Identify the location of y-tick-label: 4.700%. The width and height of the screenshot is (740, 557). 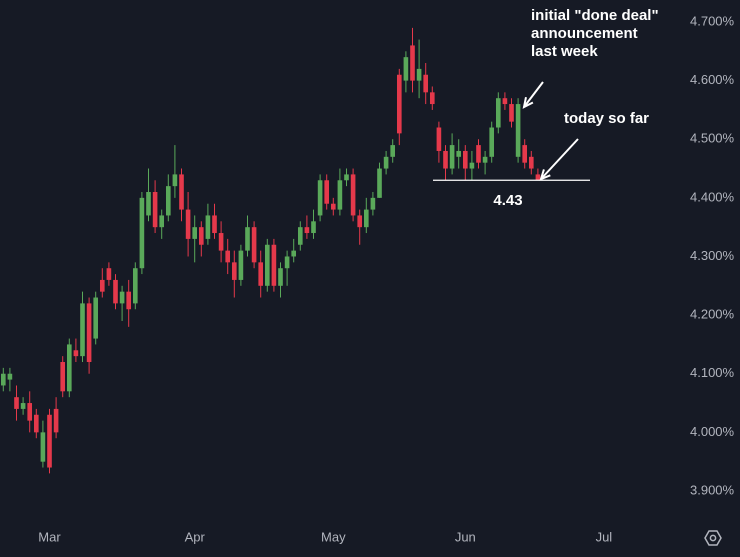
(712, 20).